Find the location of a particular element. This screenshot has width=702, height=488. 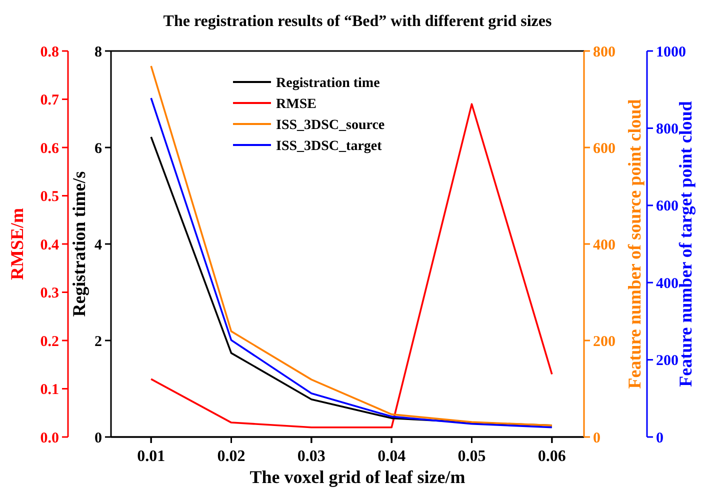

y-tick-label: 2 is located at coordinates (98, 342).